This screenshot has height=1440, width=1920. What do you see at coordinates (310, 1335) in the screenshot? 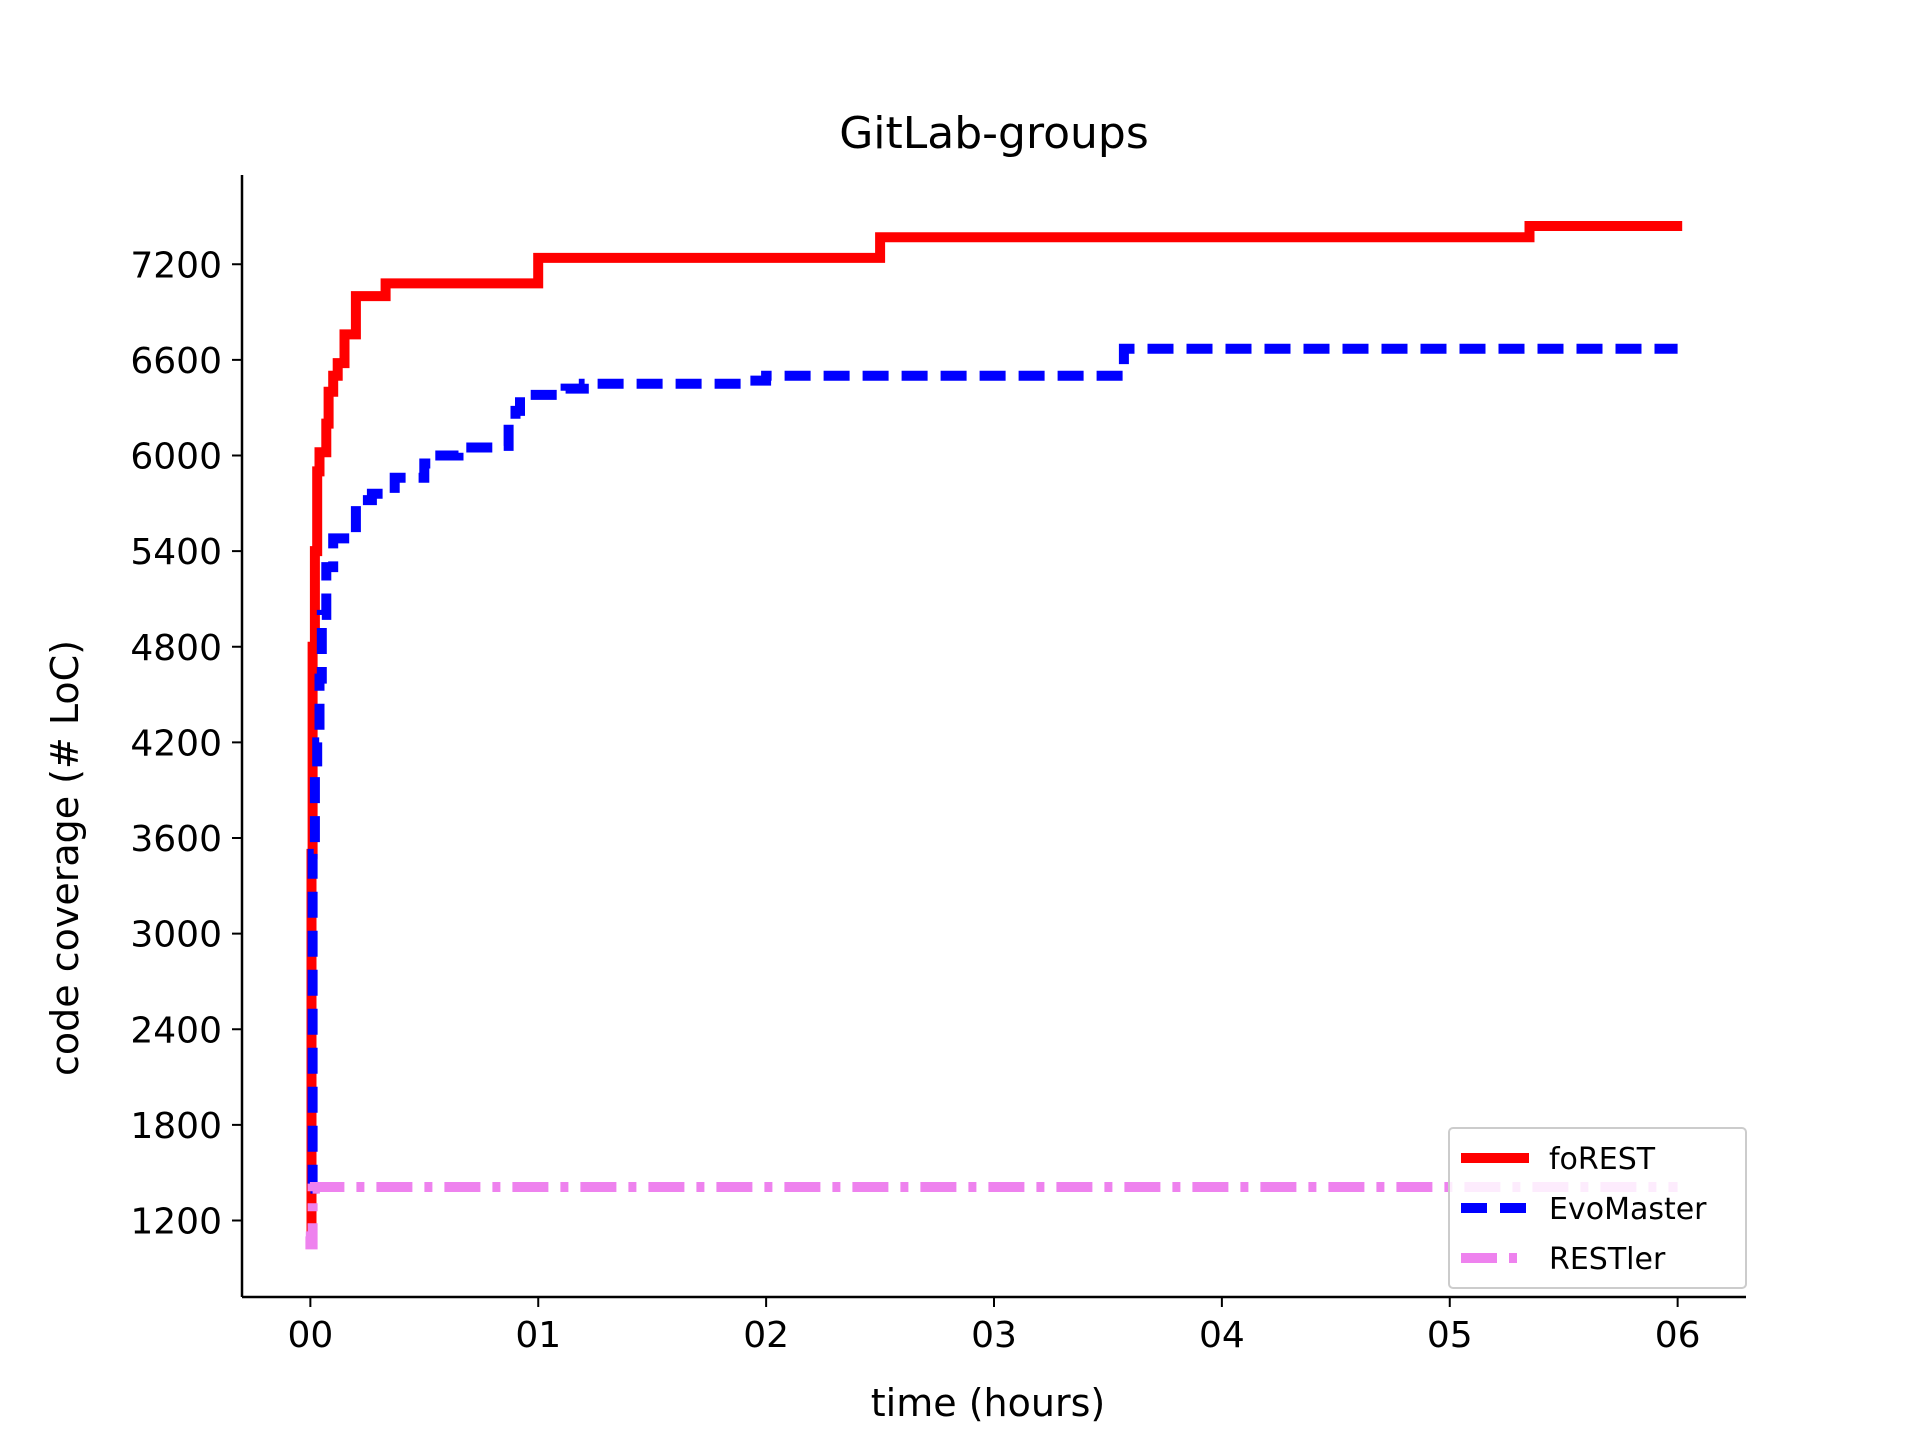
I see `x-tick-label: 00` at bounding box center [310, 1335].